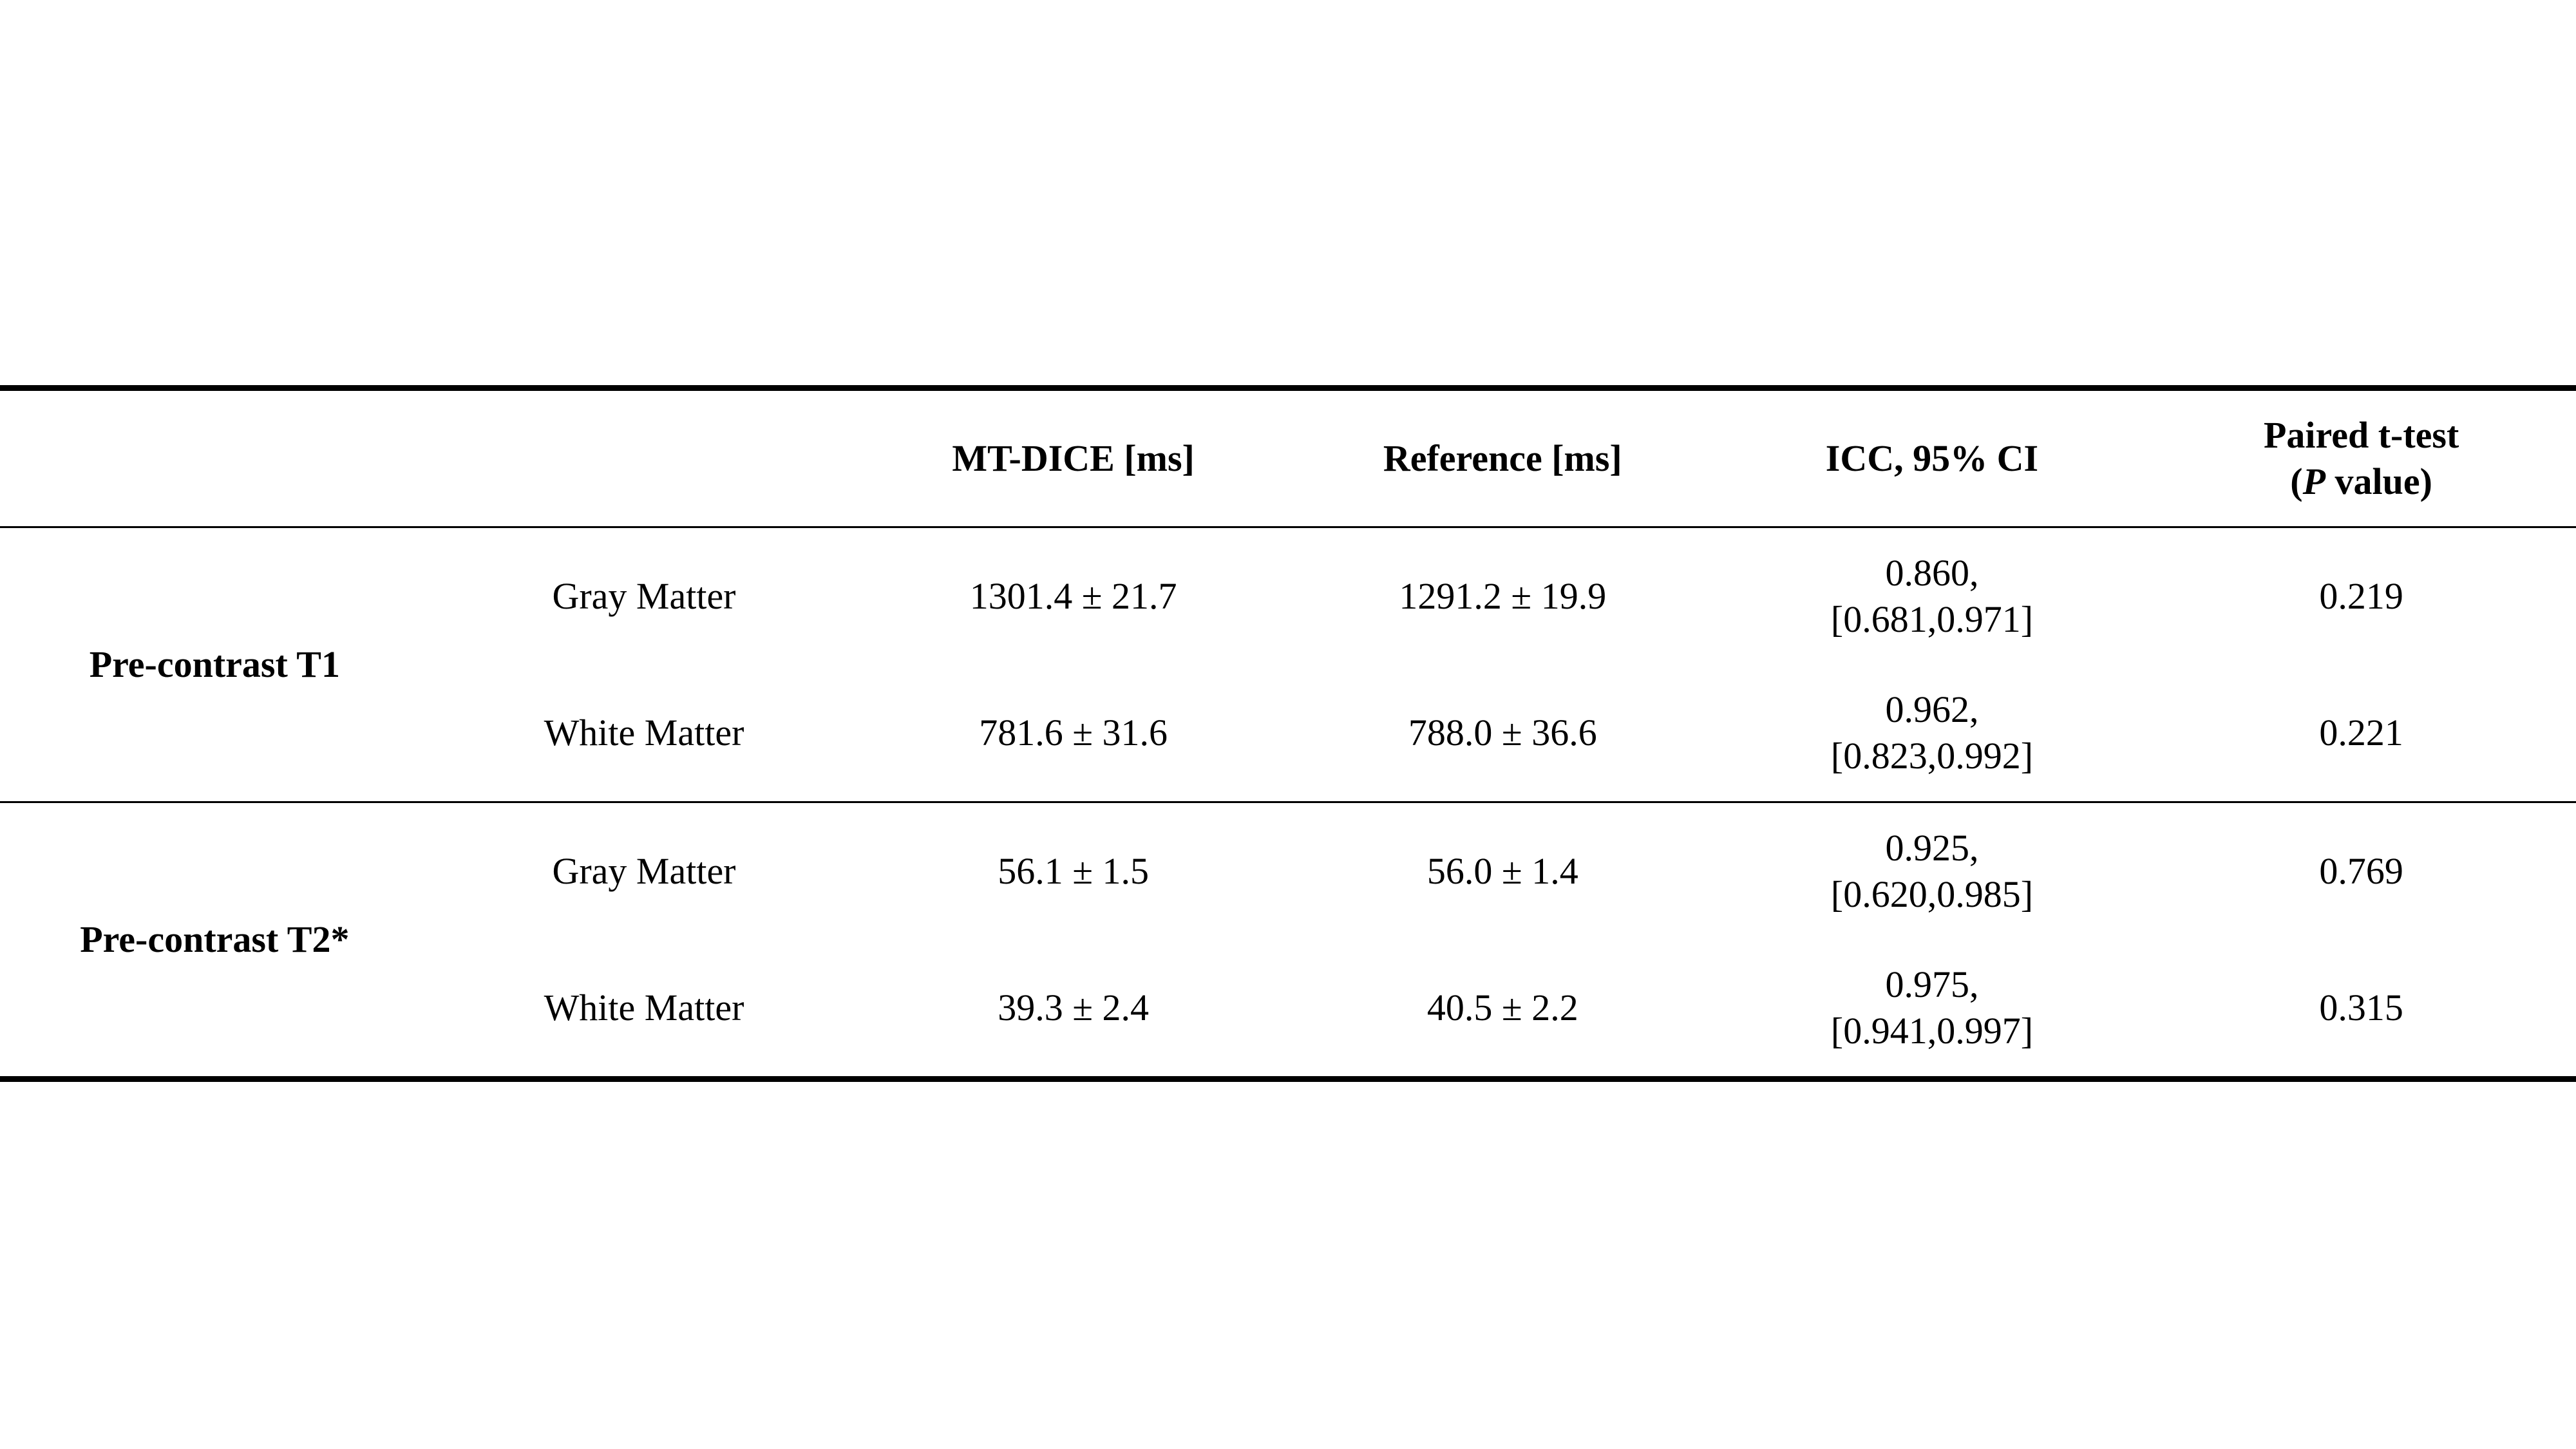 This screenshot has width=2576, height=1449. What do you see at coordinates (644, 458) in the screenshot?
I see `header-empty-tissue` at bounding box center [644, 458].